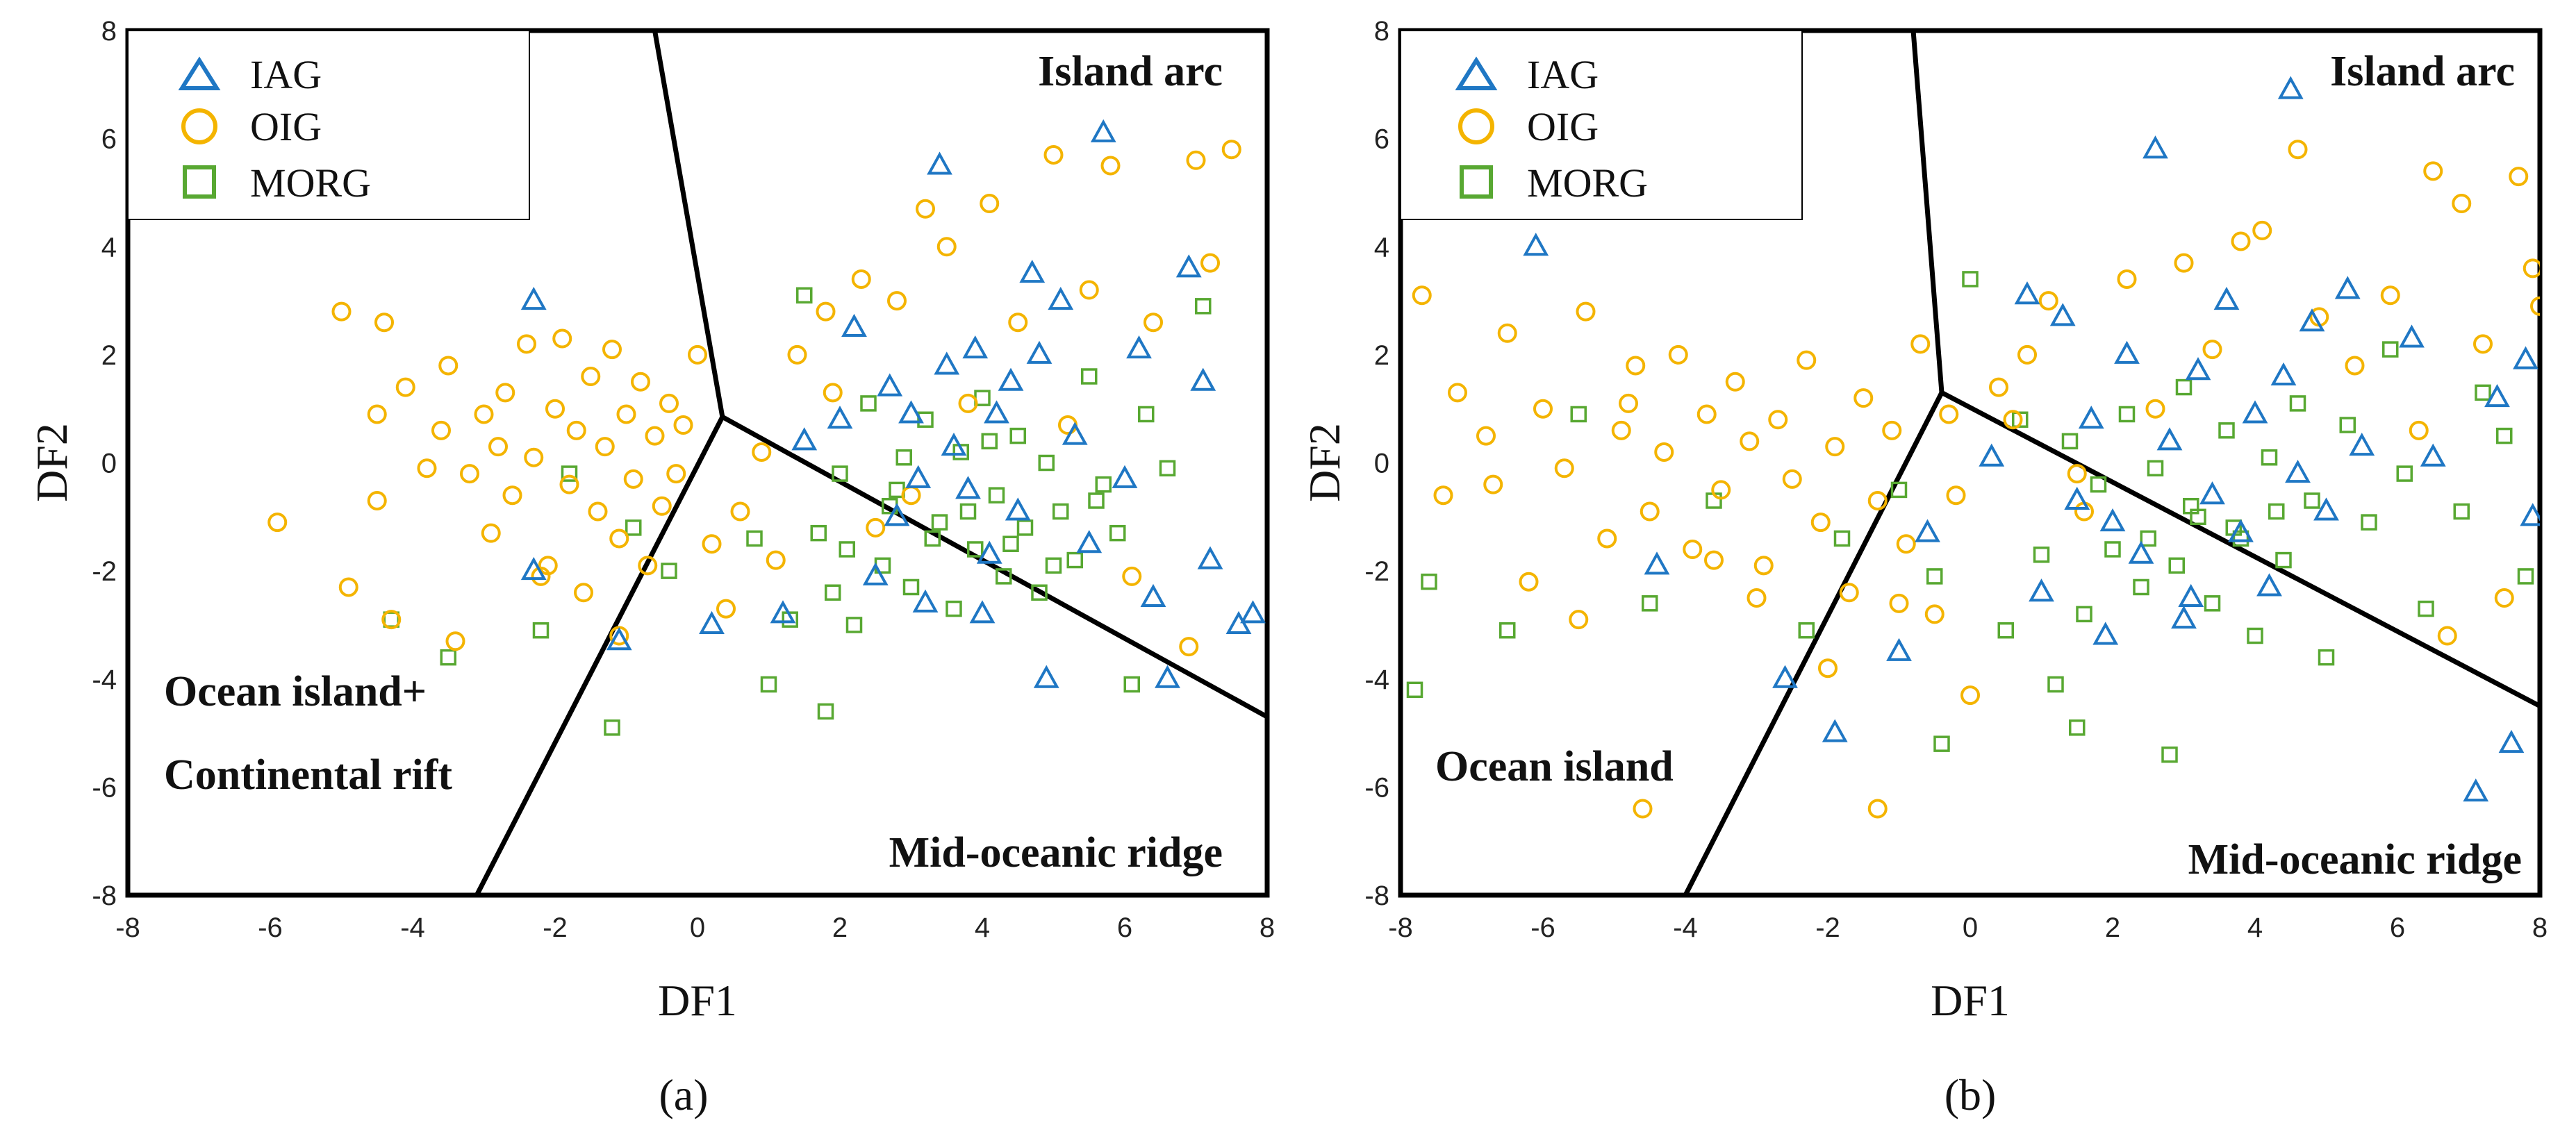 The width and height of the screenshot is (2576, 1141). Describe the element at coordinates (2422, 72) in the screenshot. I see `region-label-island-arc: Island arc` at that location.